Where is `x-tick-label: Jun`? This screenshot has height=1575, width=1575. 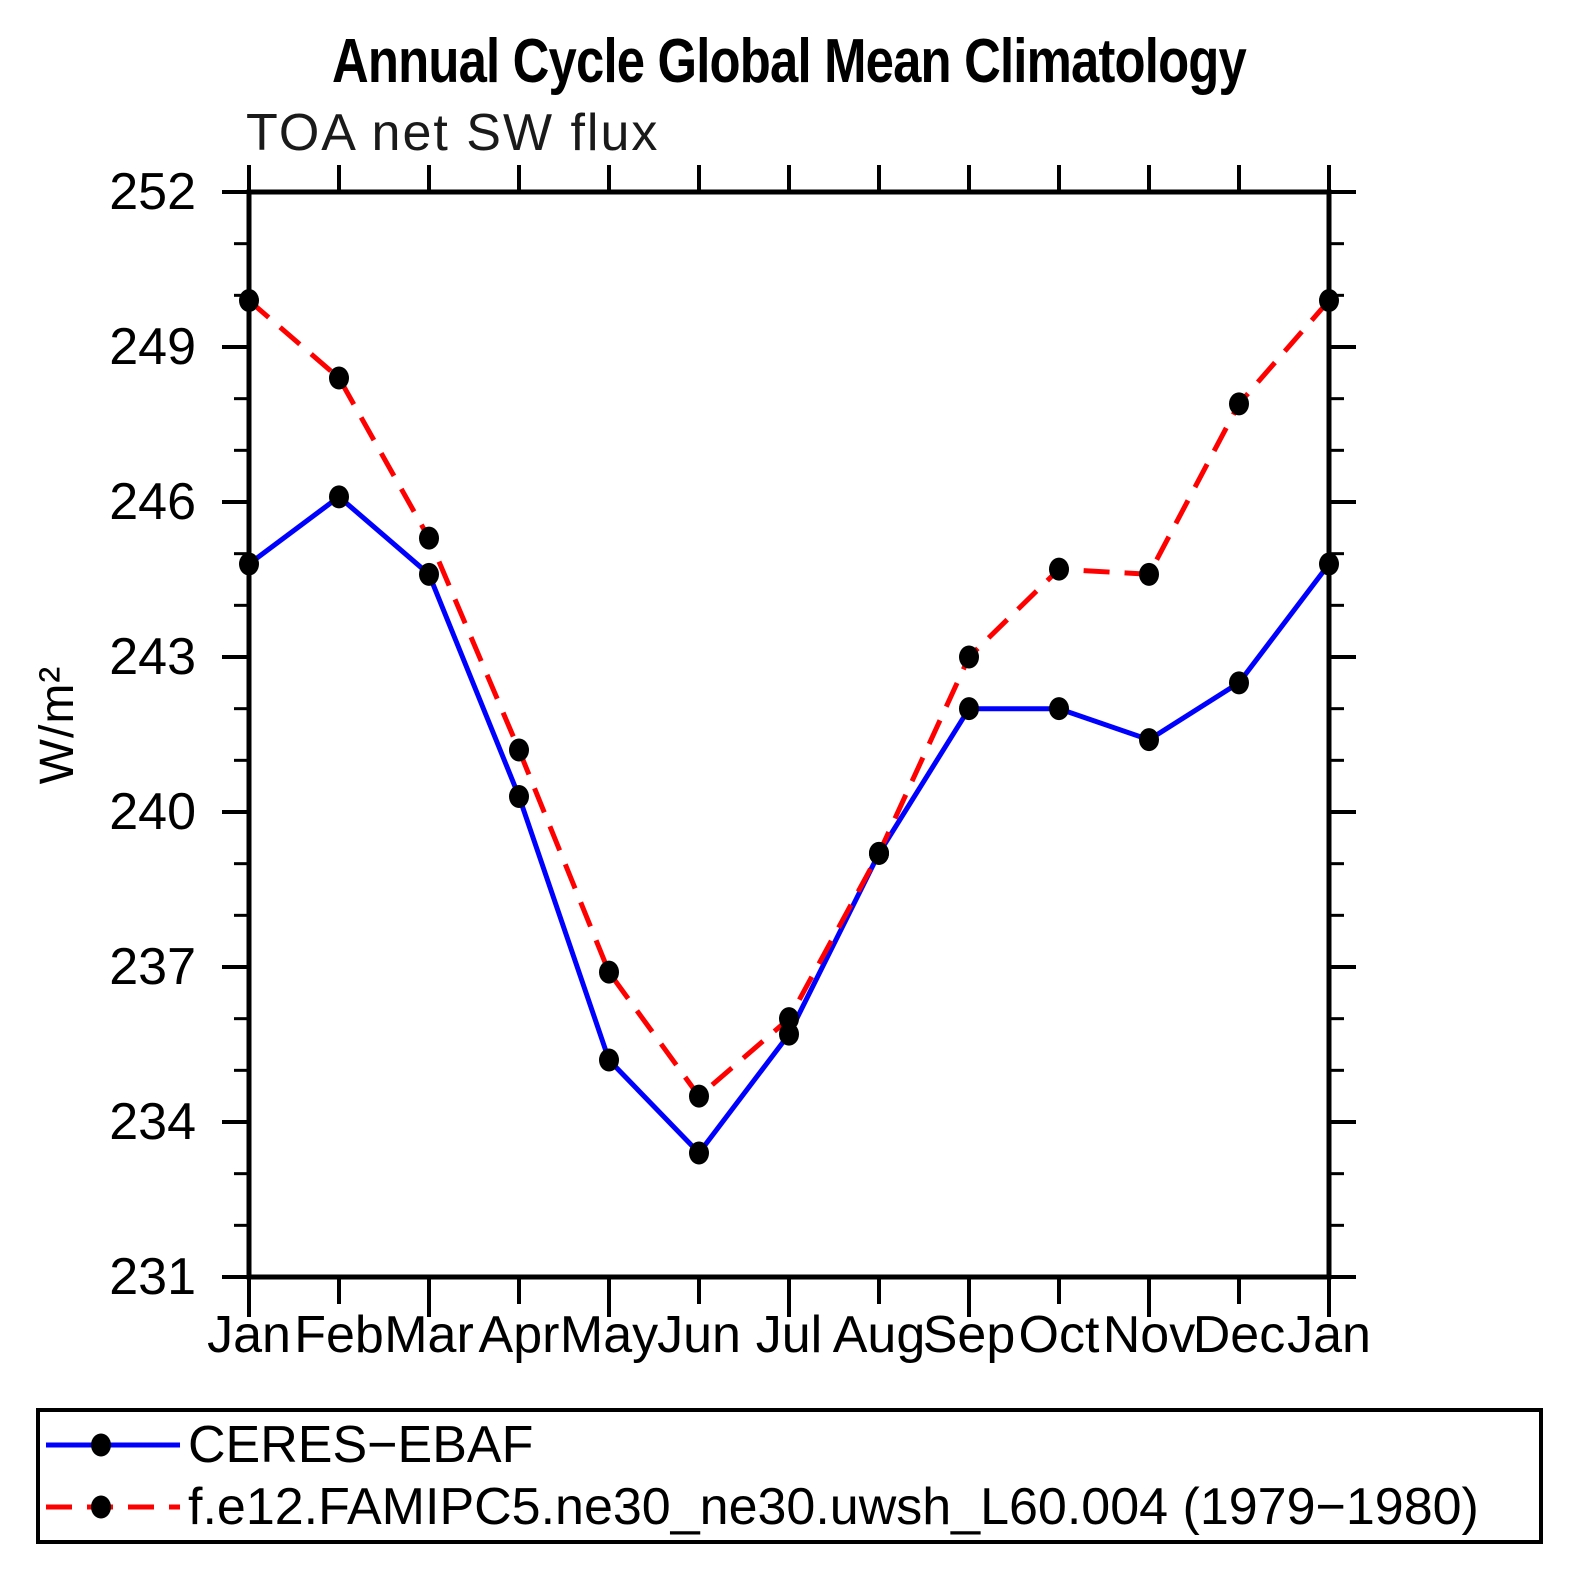
x-tick-label: Jun is located at coordinates (699, 1335).